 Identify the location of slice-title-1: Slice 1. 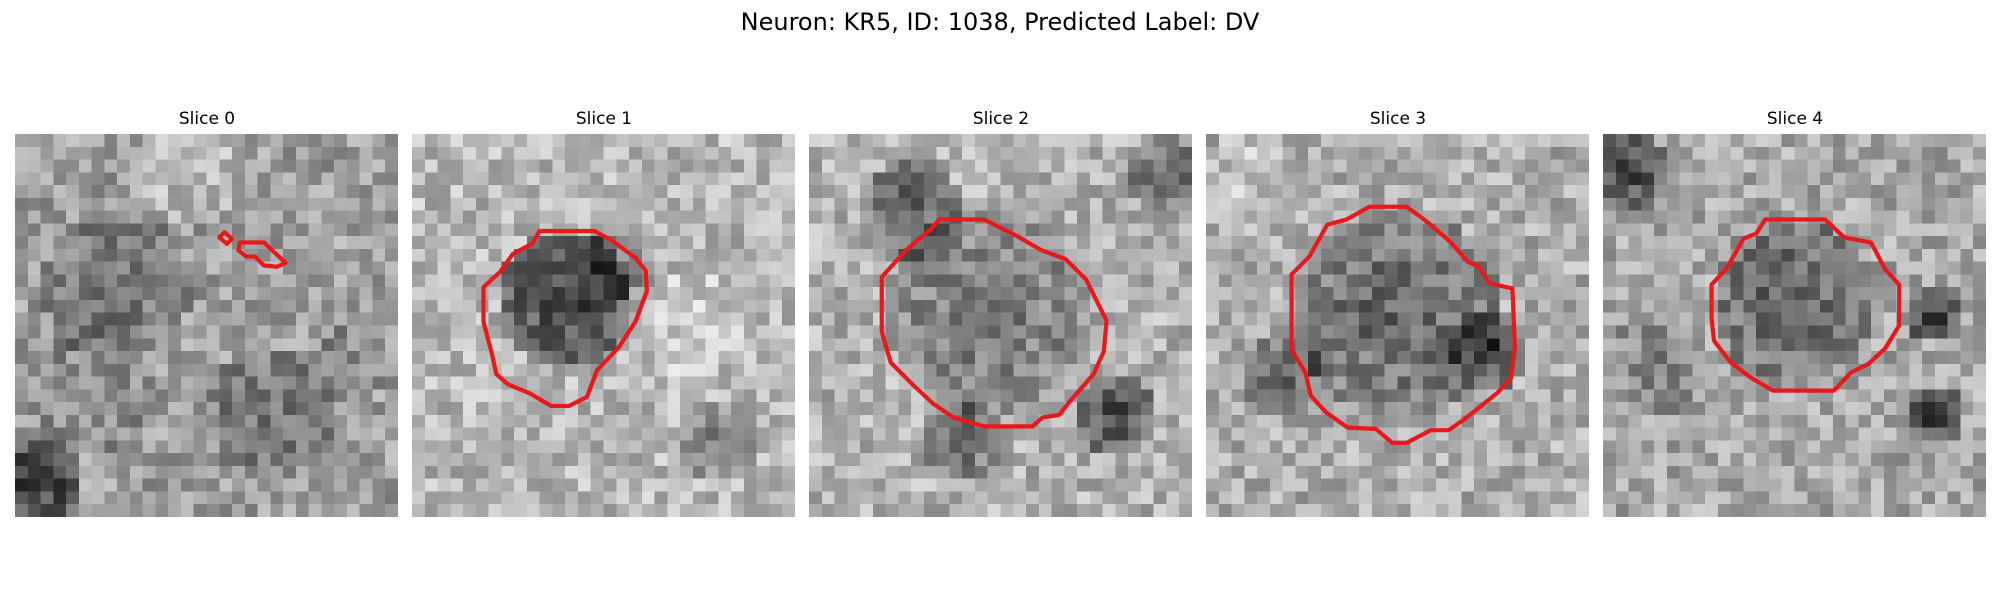
(604, 119).